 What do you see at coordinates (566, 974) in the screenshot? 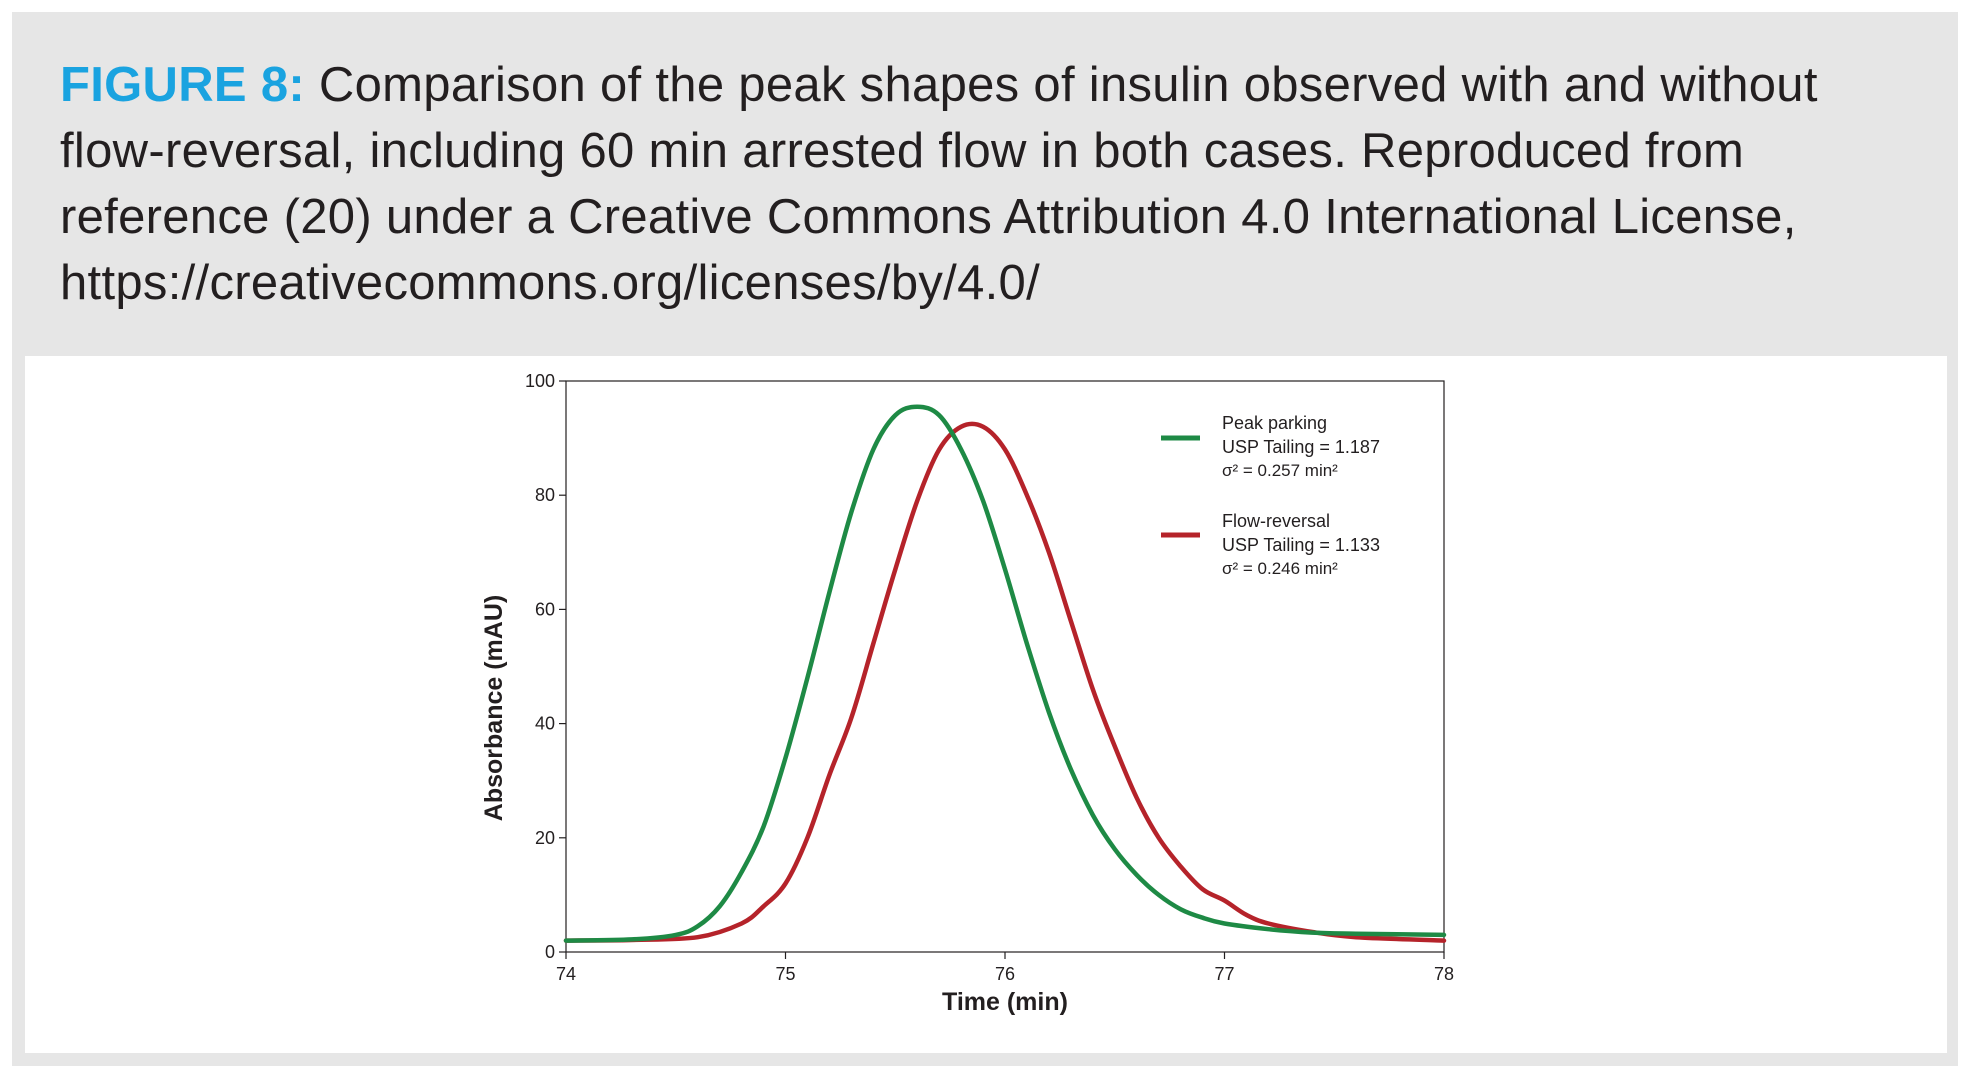
I see `x-tick-label: 74` at bounding box center [566, 974].